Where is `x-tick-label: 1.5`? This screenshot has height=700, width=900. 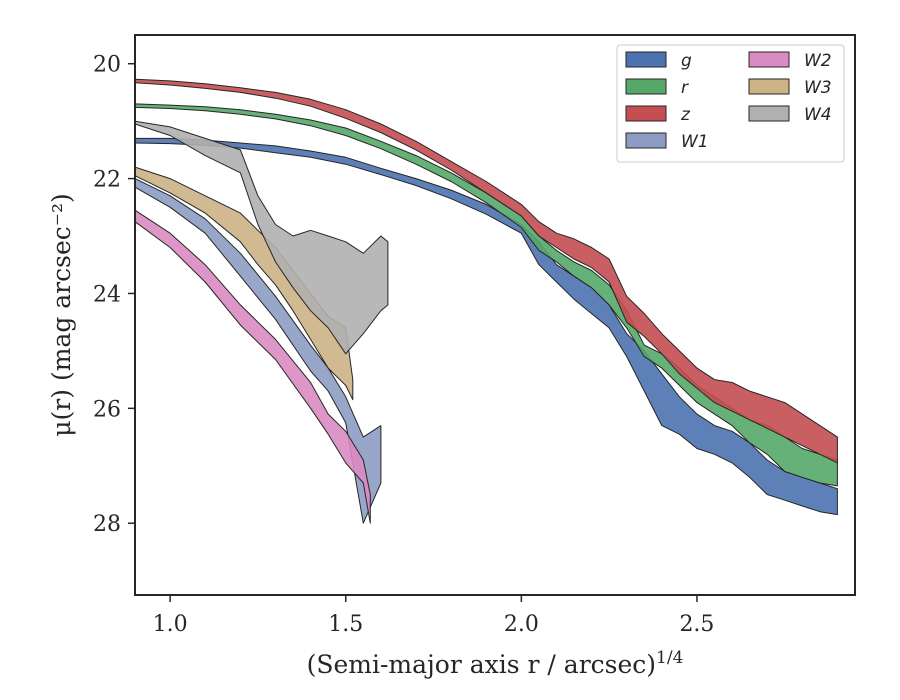 x-tick-label: 1.5 is located at coordinates (345, 624).